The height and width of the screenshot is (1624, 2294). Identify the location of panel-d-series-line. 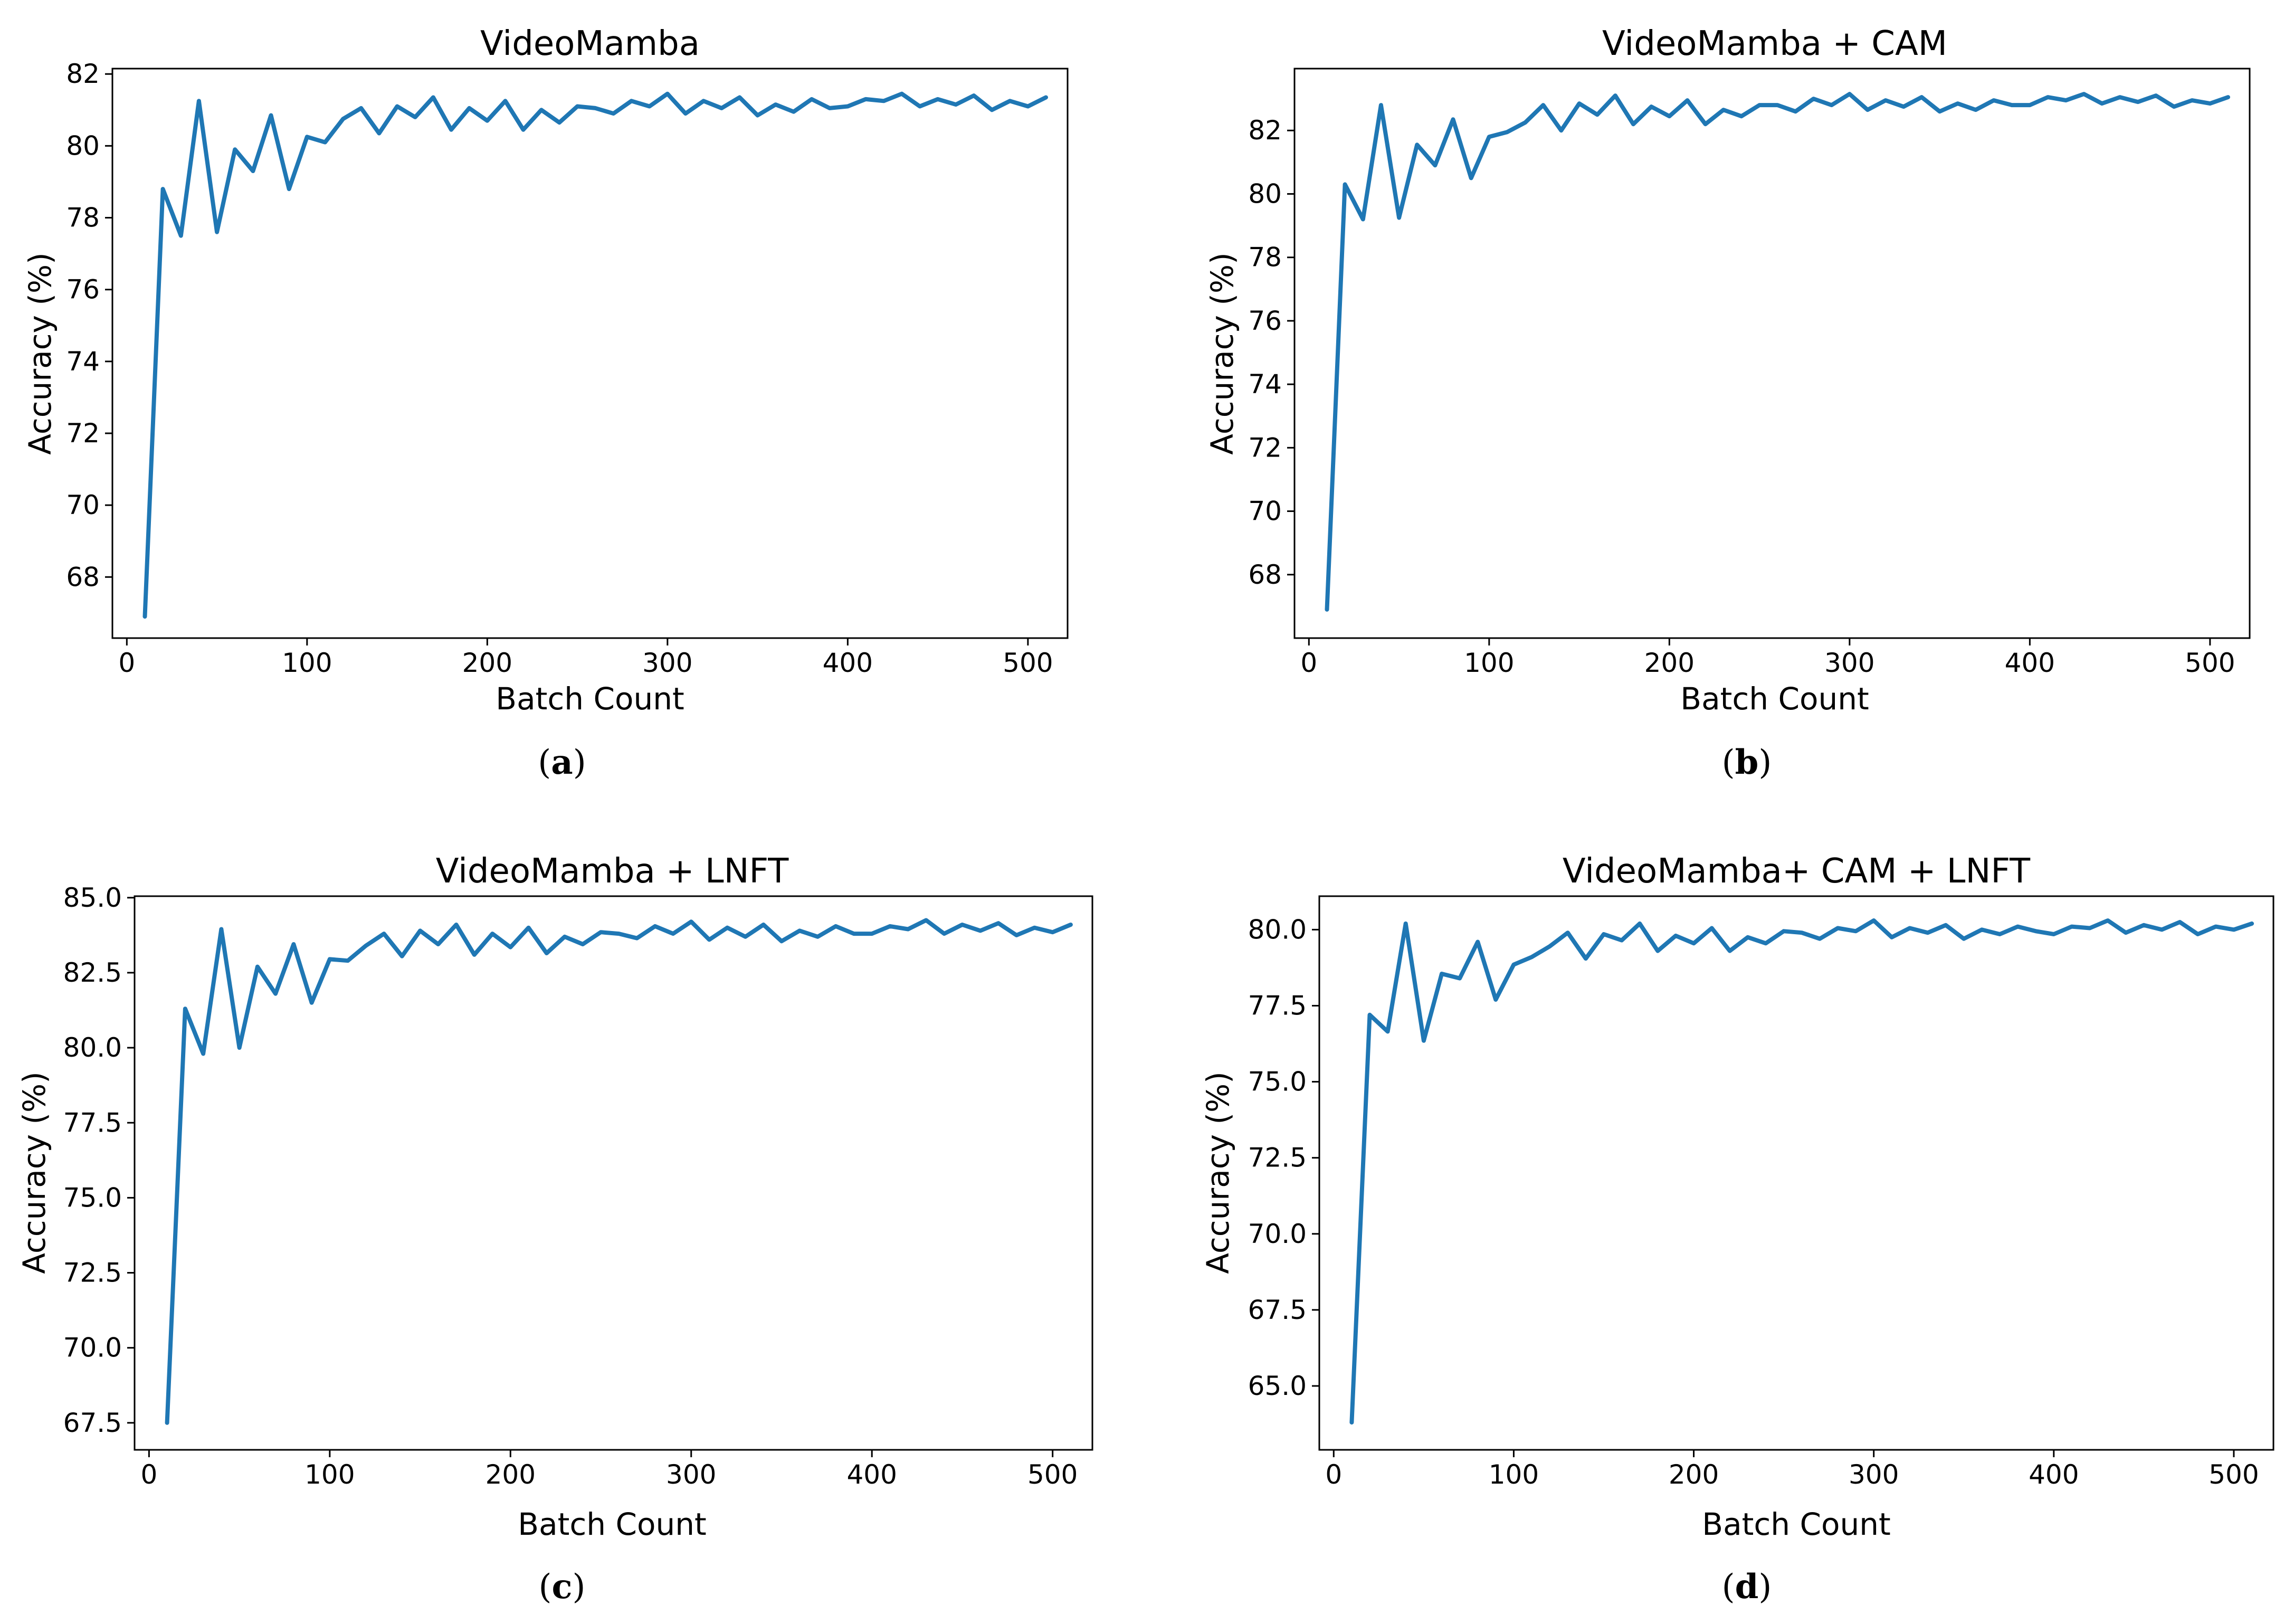
(1801, 1171).